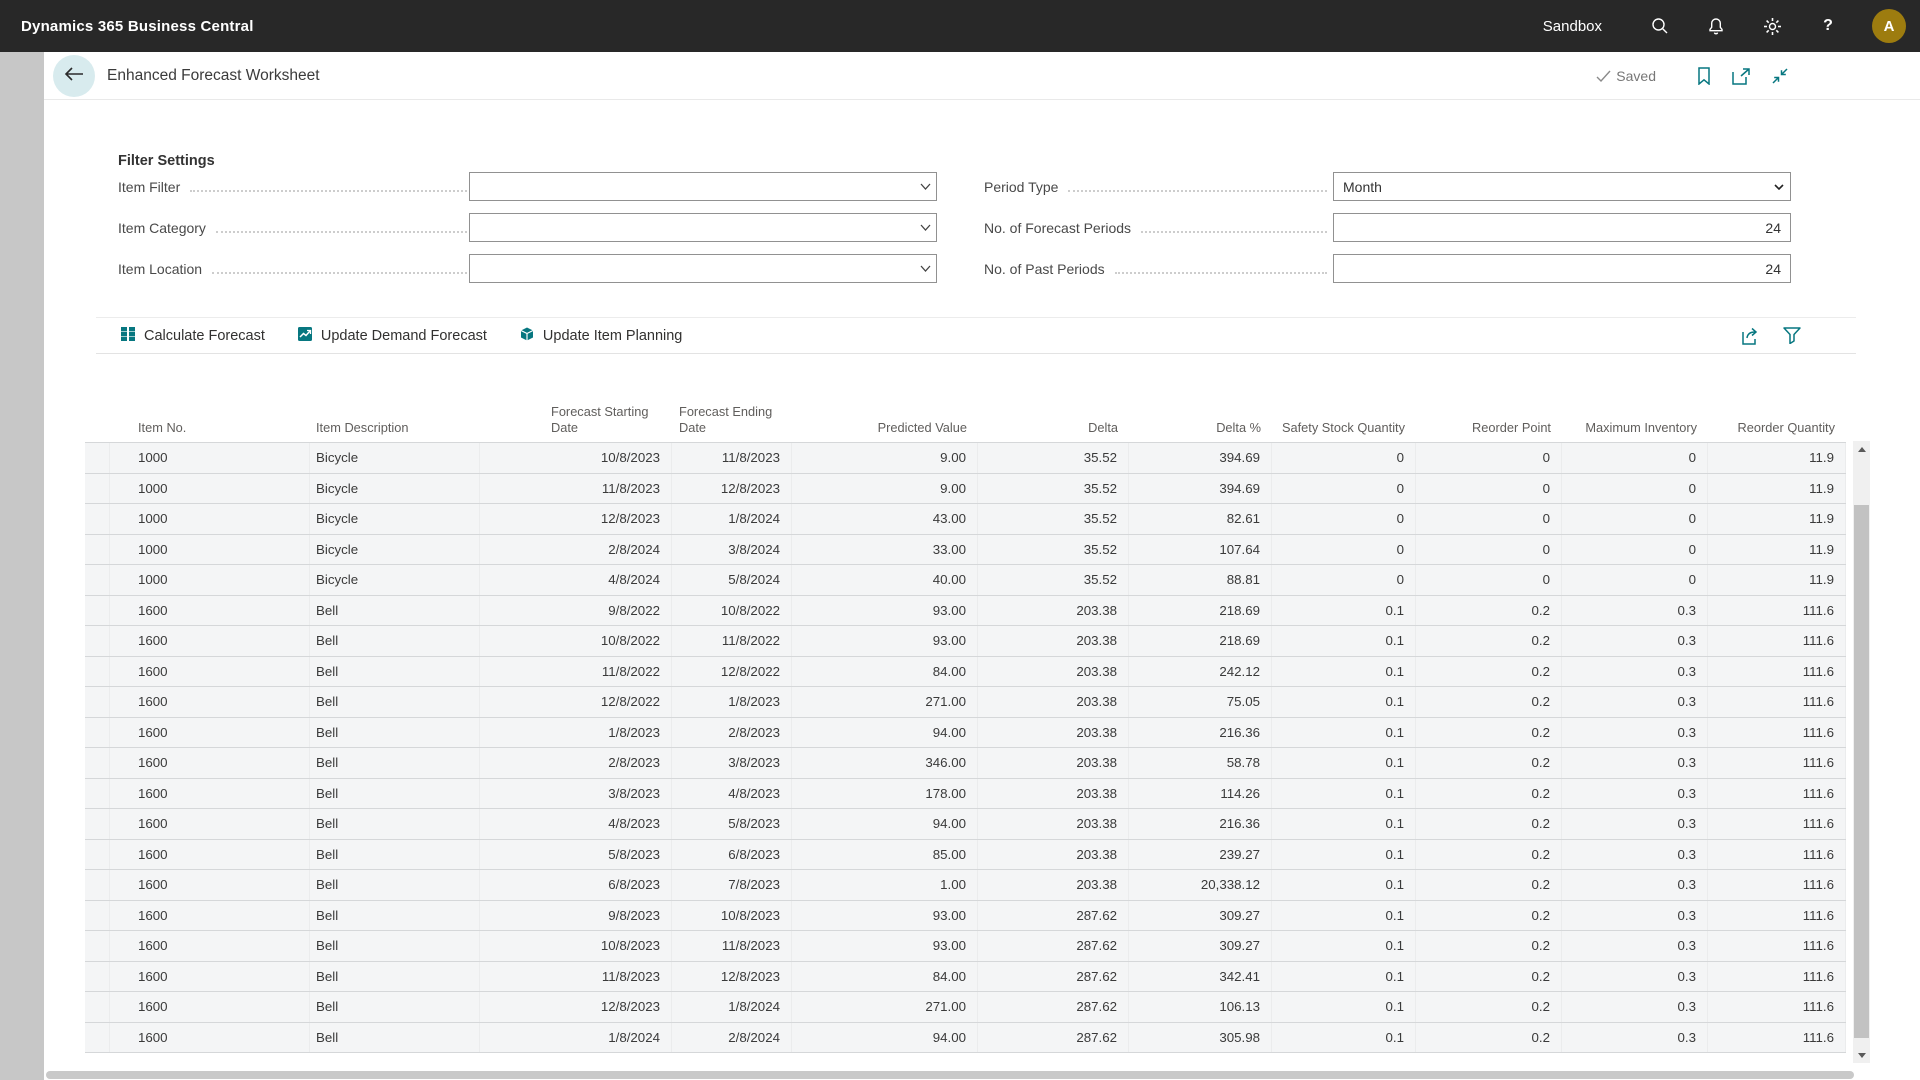  I want to click on cell-forecast-ending-date: 10/8/2022, so click(732, 611).